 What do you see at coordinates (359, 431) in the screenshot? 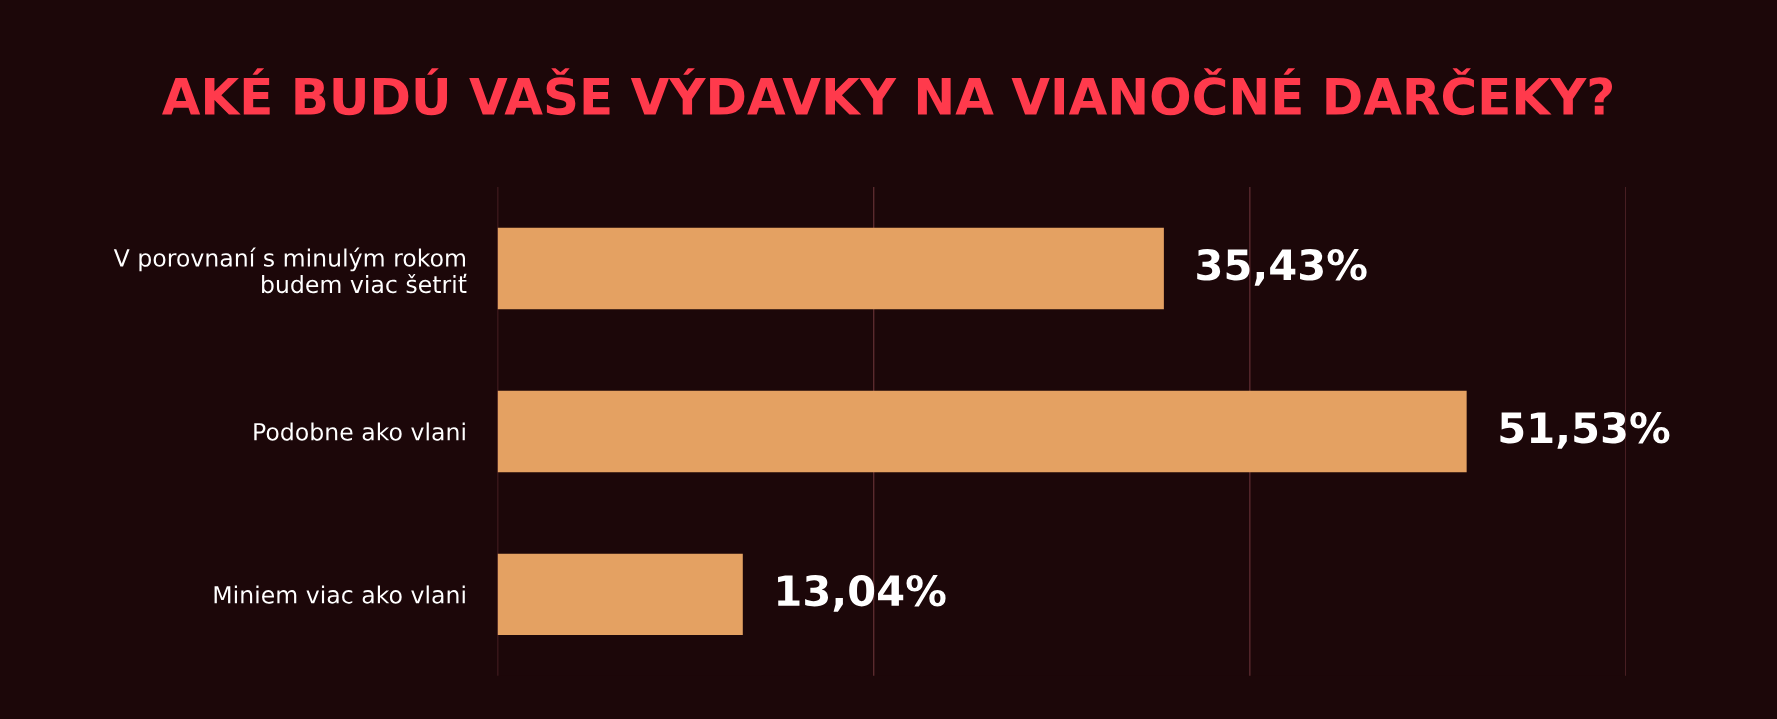
I see `y-tick-label: Podobne ako vlani` at bounding box center [359, 431].